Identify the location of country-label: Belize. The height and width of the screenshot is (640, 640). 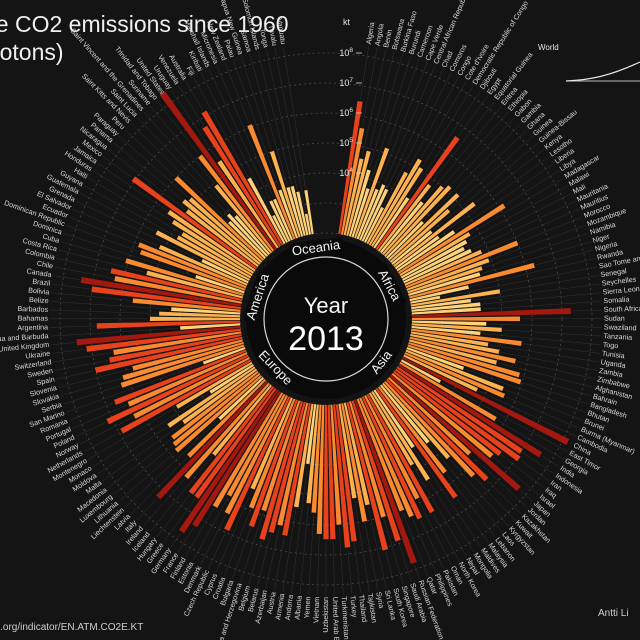
(39, 300).